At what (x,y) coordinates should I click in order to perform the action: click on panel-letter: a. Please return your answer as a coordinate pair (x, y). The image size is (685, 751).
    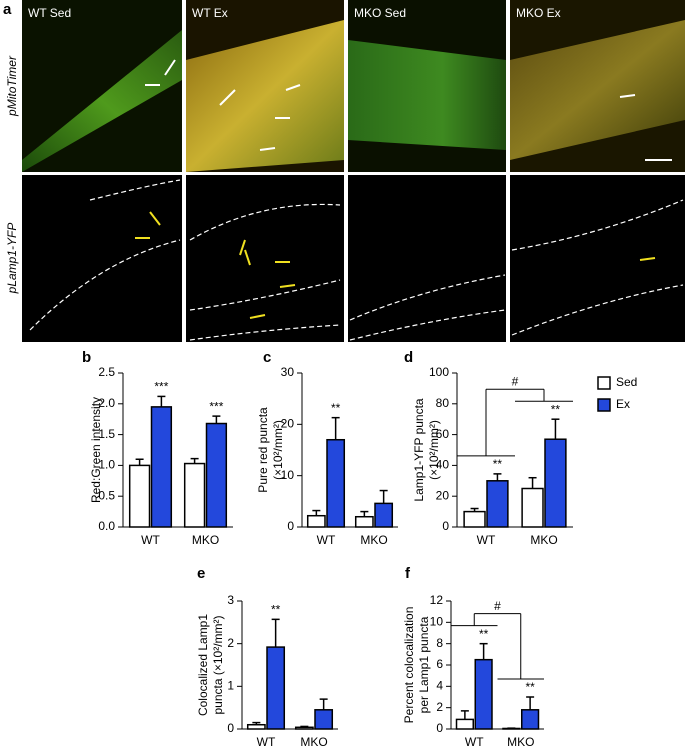
    Looking at the image, I should click on (7, 9).